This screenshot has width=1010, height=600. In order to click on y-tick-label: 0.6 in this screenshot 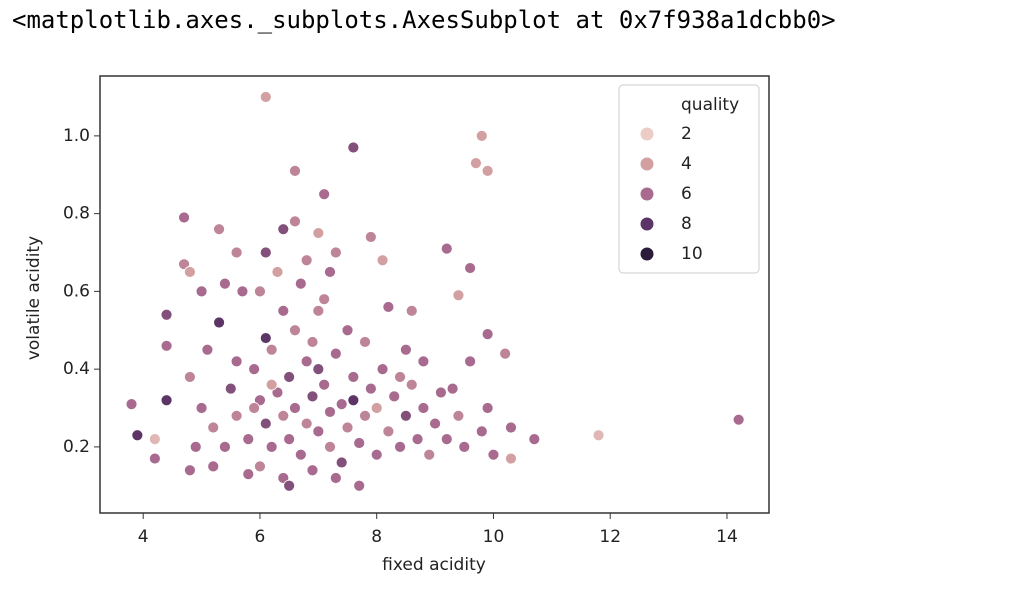, I will do `click(76, 291)`.